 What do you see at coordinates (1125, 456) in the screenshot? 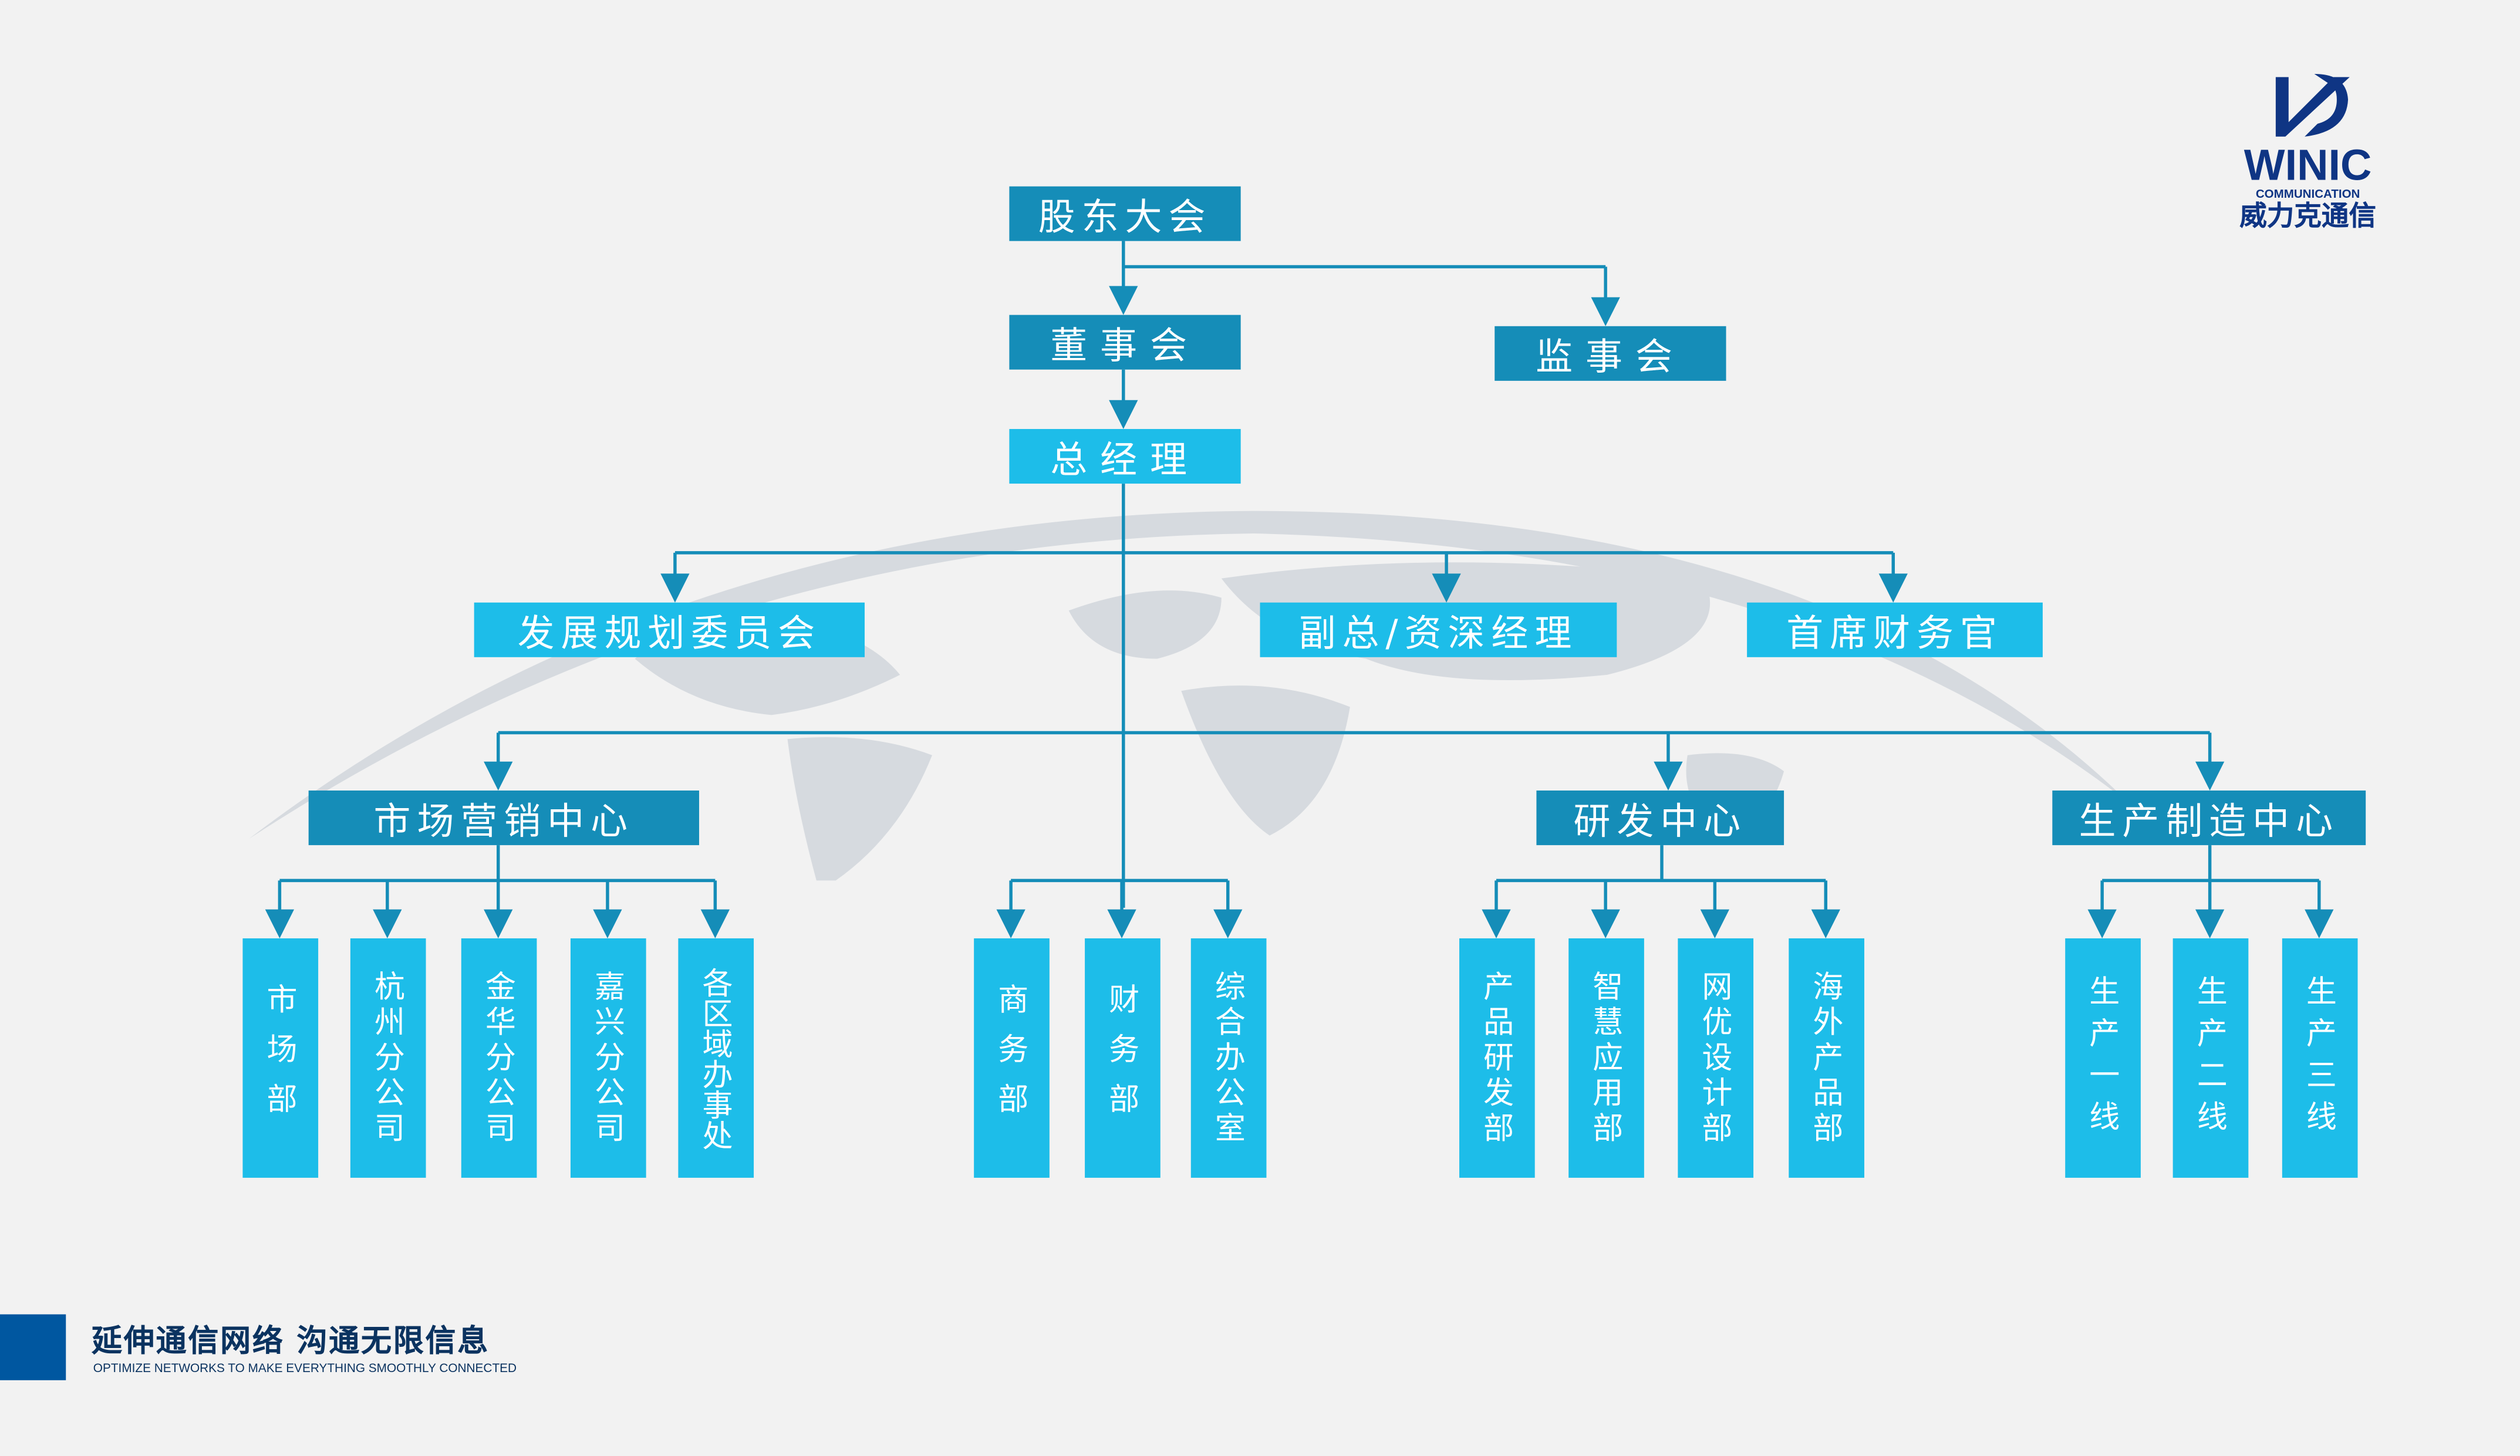
I see `node-general-manager: 总经理` at bounding box center [1125, 456].